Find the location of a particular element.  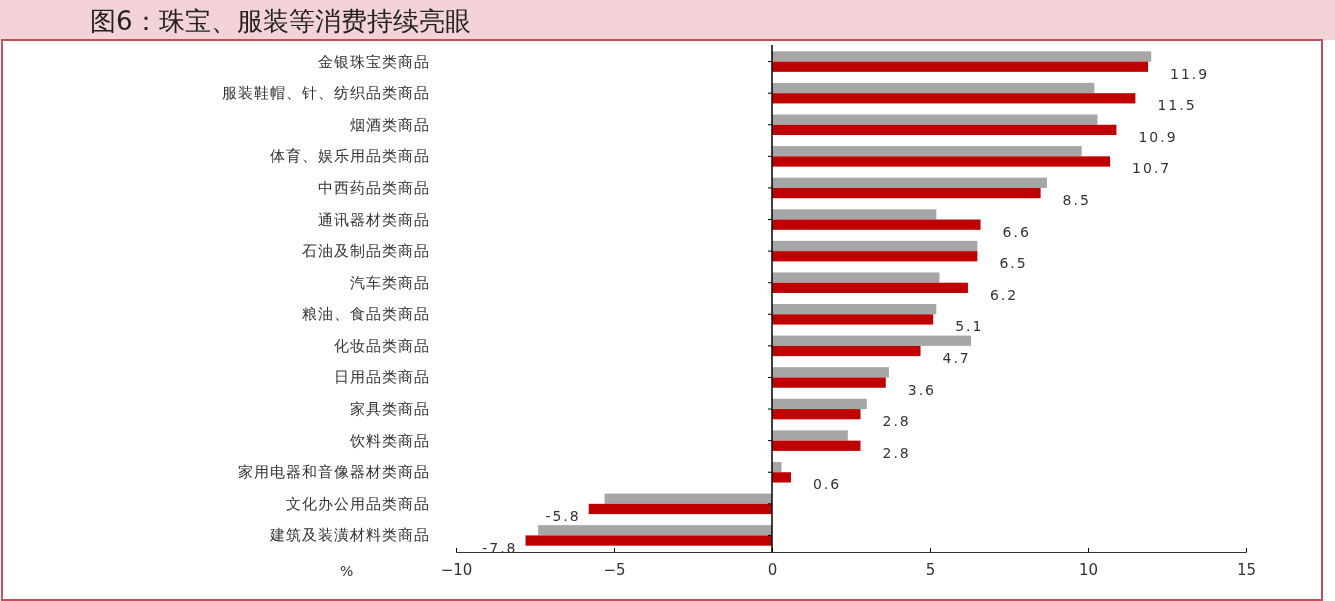

data-label: 4.7 is located at coordinates (956, 358).